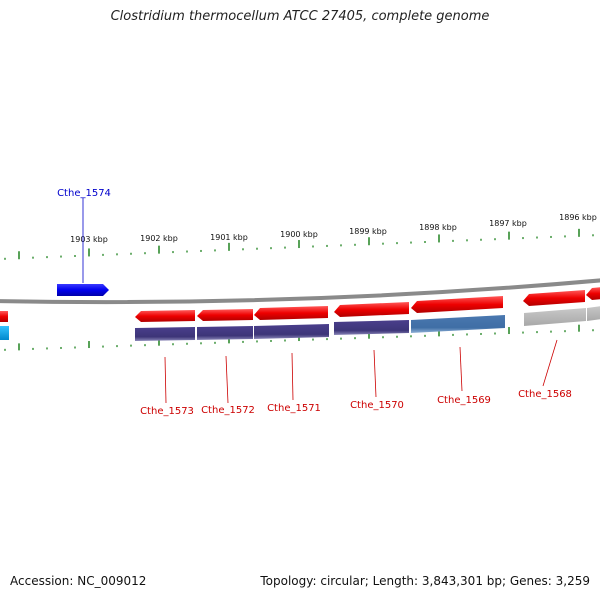 This screenshot has width=600, height=600. I want to click on ruler-label: 1899 kbp, so click(368, 231).